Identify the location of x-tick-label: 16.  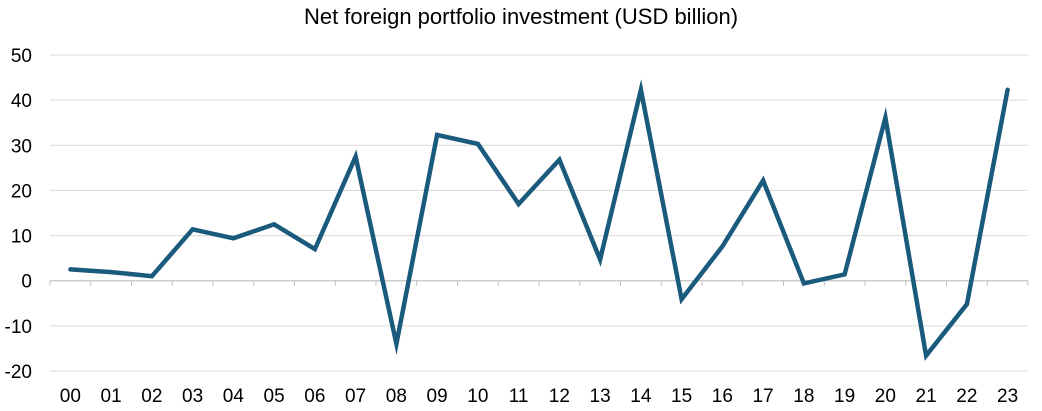
(722, 396).